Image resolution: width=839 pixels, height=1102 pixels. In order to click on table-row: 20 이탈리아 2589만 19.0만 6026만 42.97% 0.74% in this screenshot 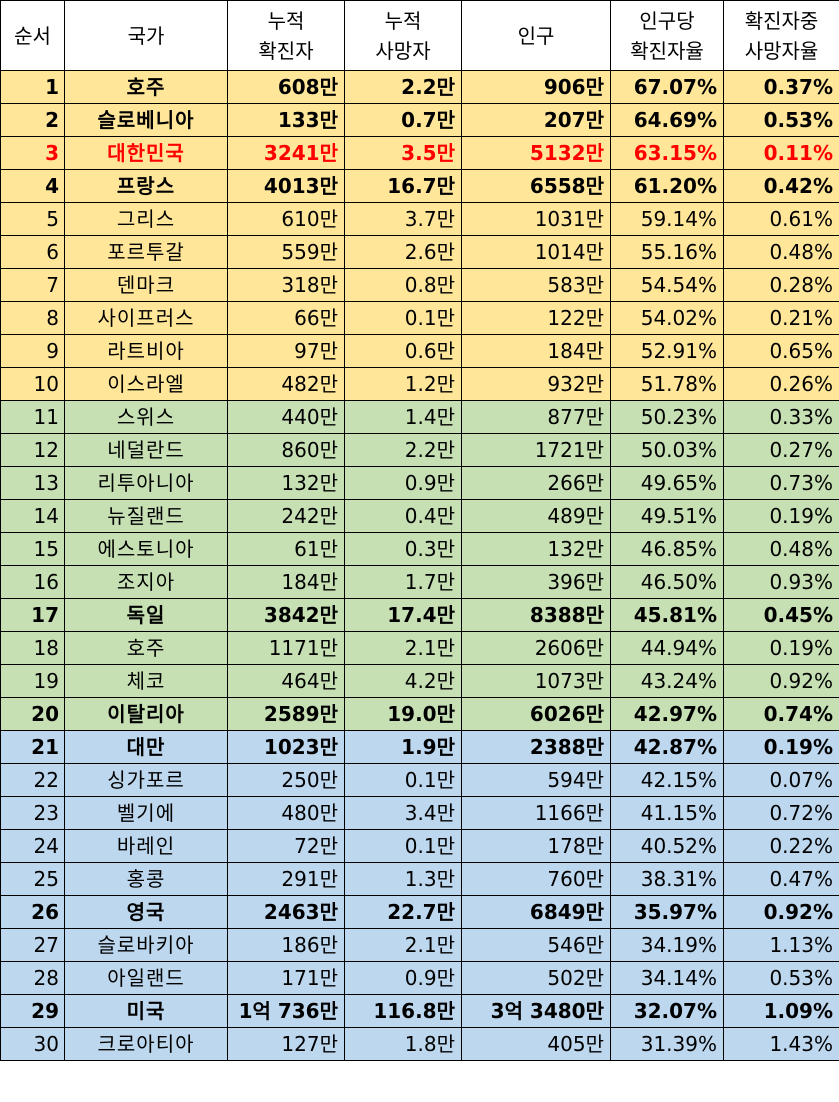, I will do `click(419, 714)`.